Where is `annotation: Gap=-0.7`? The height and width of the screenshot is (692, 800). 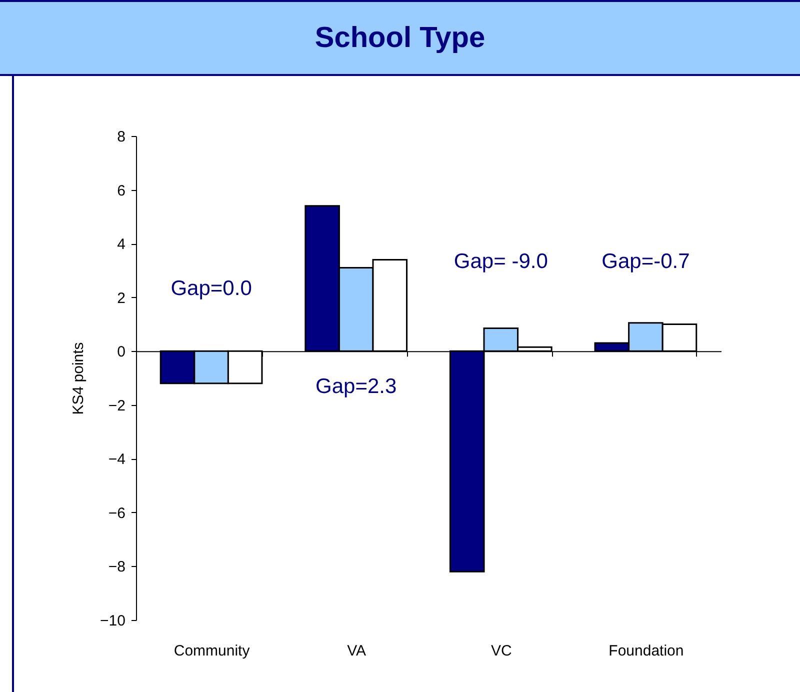
annotation: Gap=-0.7 is located at coordinates (646, 261).